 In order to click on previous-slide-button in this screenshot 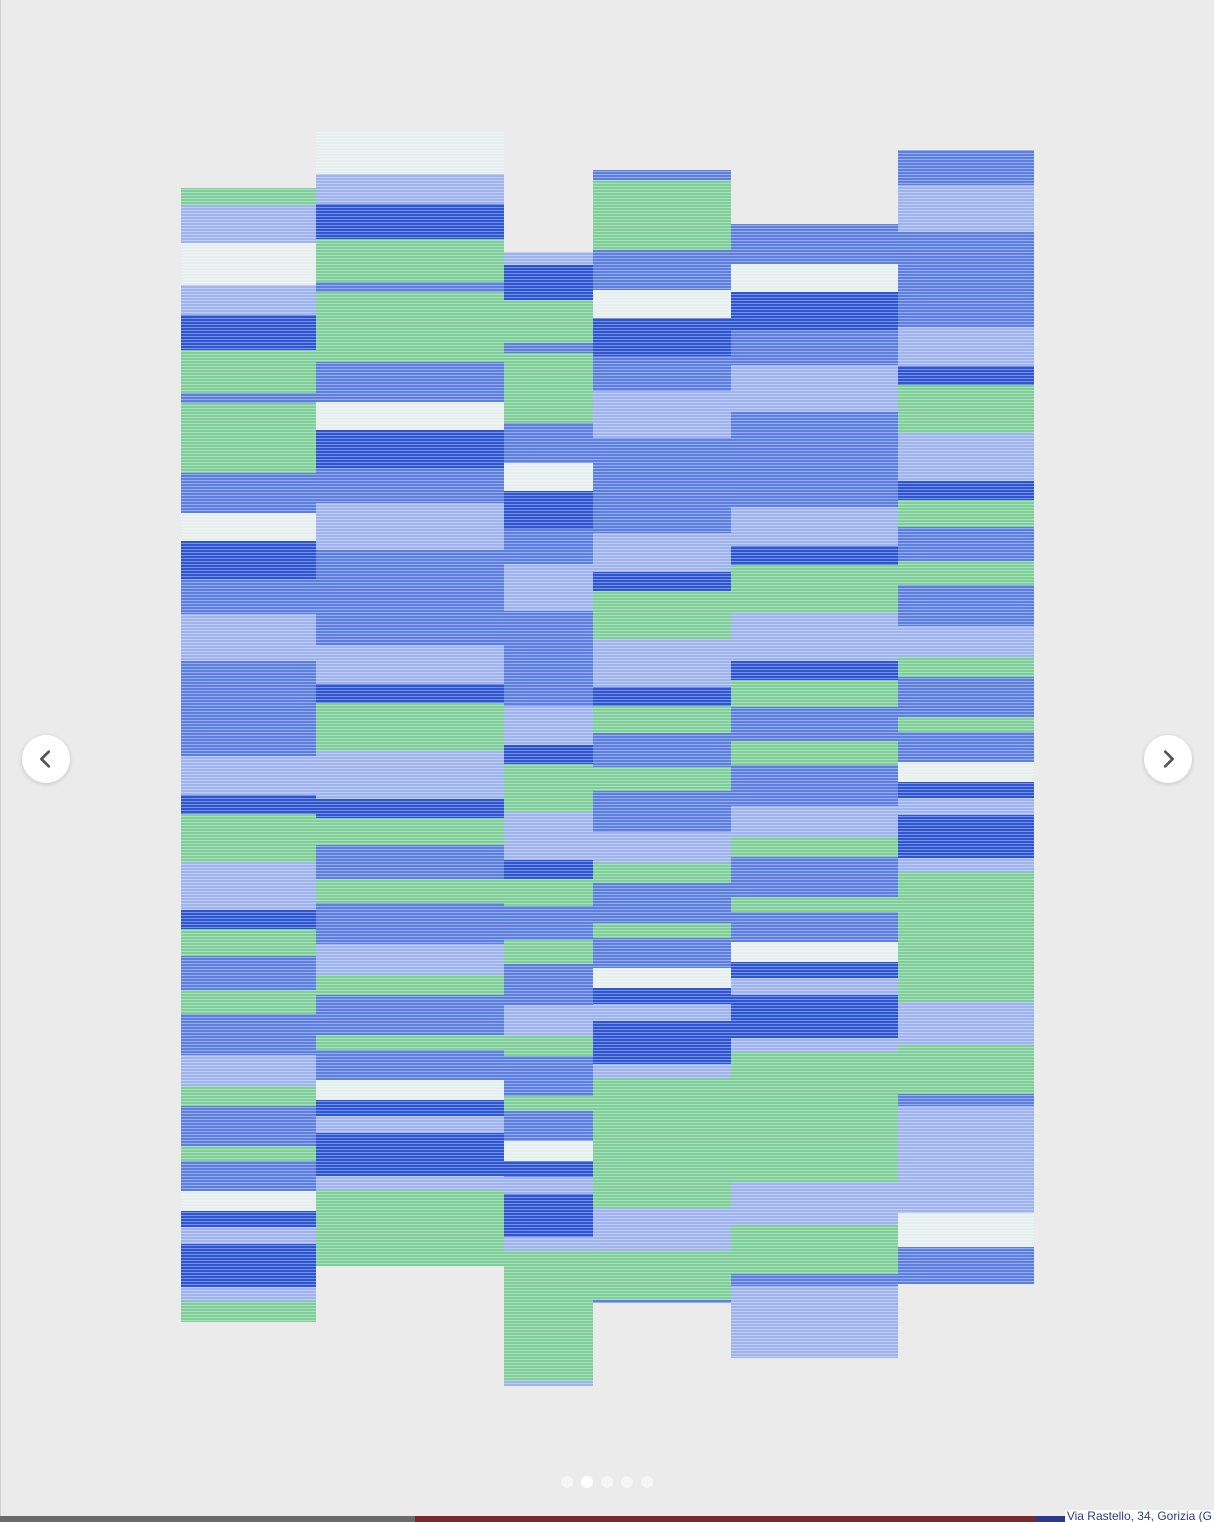, I will do `click(46, 759)`.